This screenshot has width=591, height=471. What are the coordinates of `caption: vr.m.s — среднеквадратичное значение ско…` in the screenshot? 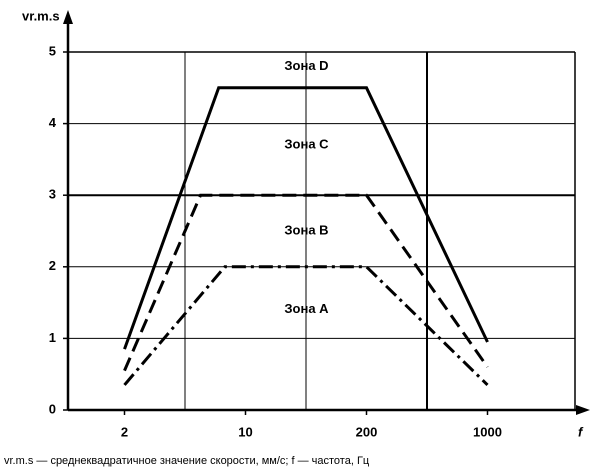 It's located at (187, 461).